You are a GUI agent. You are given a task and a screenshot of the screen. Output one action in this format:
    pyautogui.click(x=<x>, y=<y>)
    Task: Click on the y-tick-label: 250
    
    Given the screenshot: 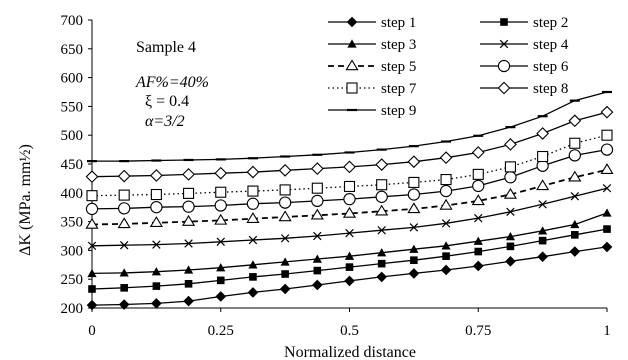 What is the action you would take?
    pyautogui.click(x=72, y=280)
    